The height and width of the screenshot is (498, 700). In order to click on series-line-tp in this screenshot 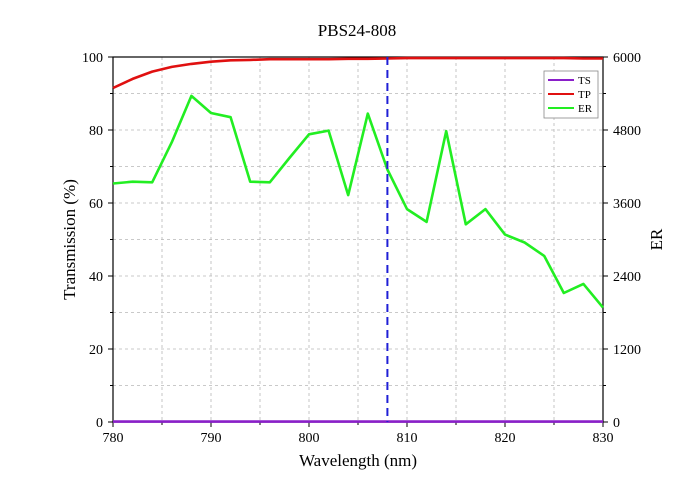, I will do `click(357, 73)`.